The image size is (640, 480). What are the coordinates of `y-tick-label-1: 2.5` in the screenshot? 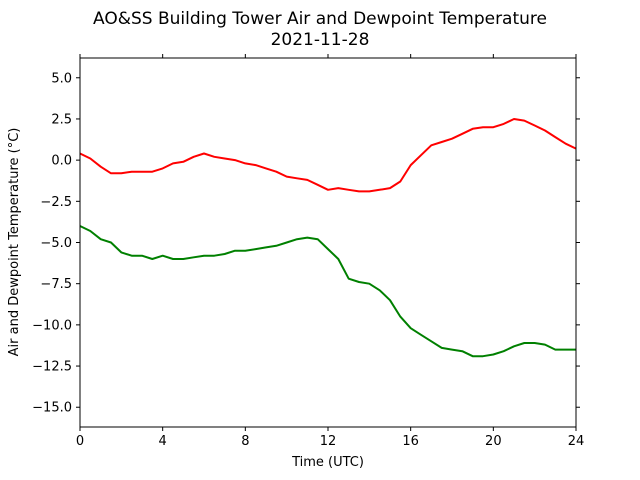 It's located at (61, 119).